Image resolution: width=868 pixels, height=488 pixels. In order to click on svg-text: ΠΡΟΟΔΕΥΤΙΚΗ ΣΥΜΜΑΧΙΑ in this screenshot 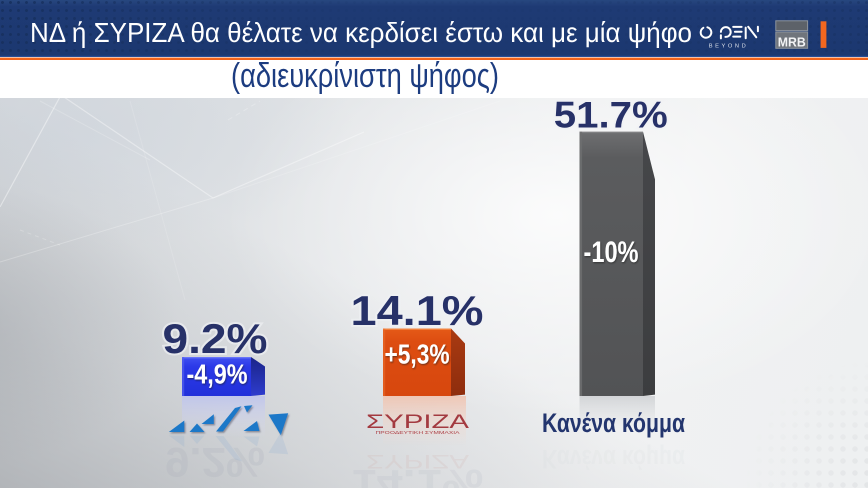, I will do `click(418, 432)`.